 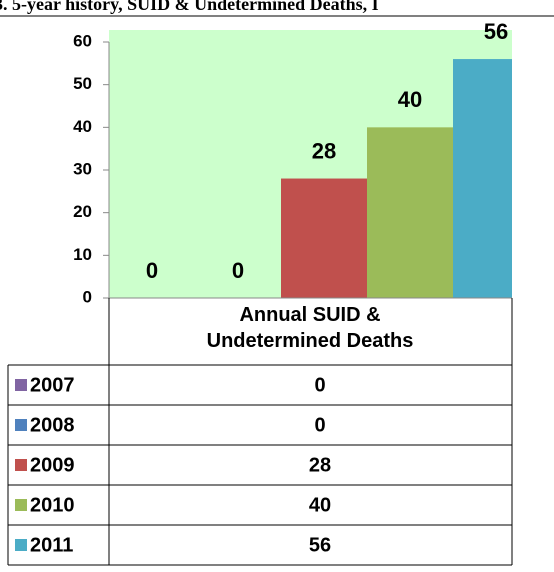 What do you see at coordinates (496, 31) in the screenshot?
I see `data-label: 56` at bounding box center [496, 31].